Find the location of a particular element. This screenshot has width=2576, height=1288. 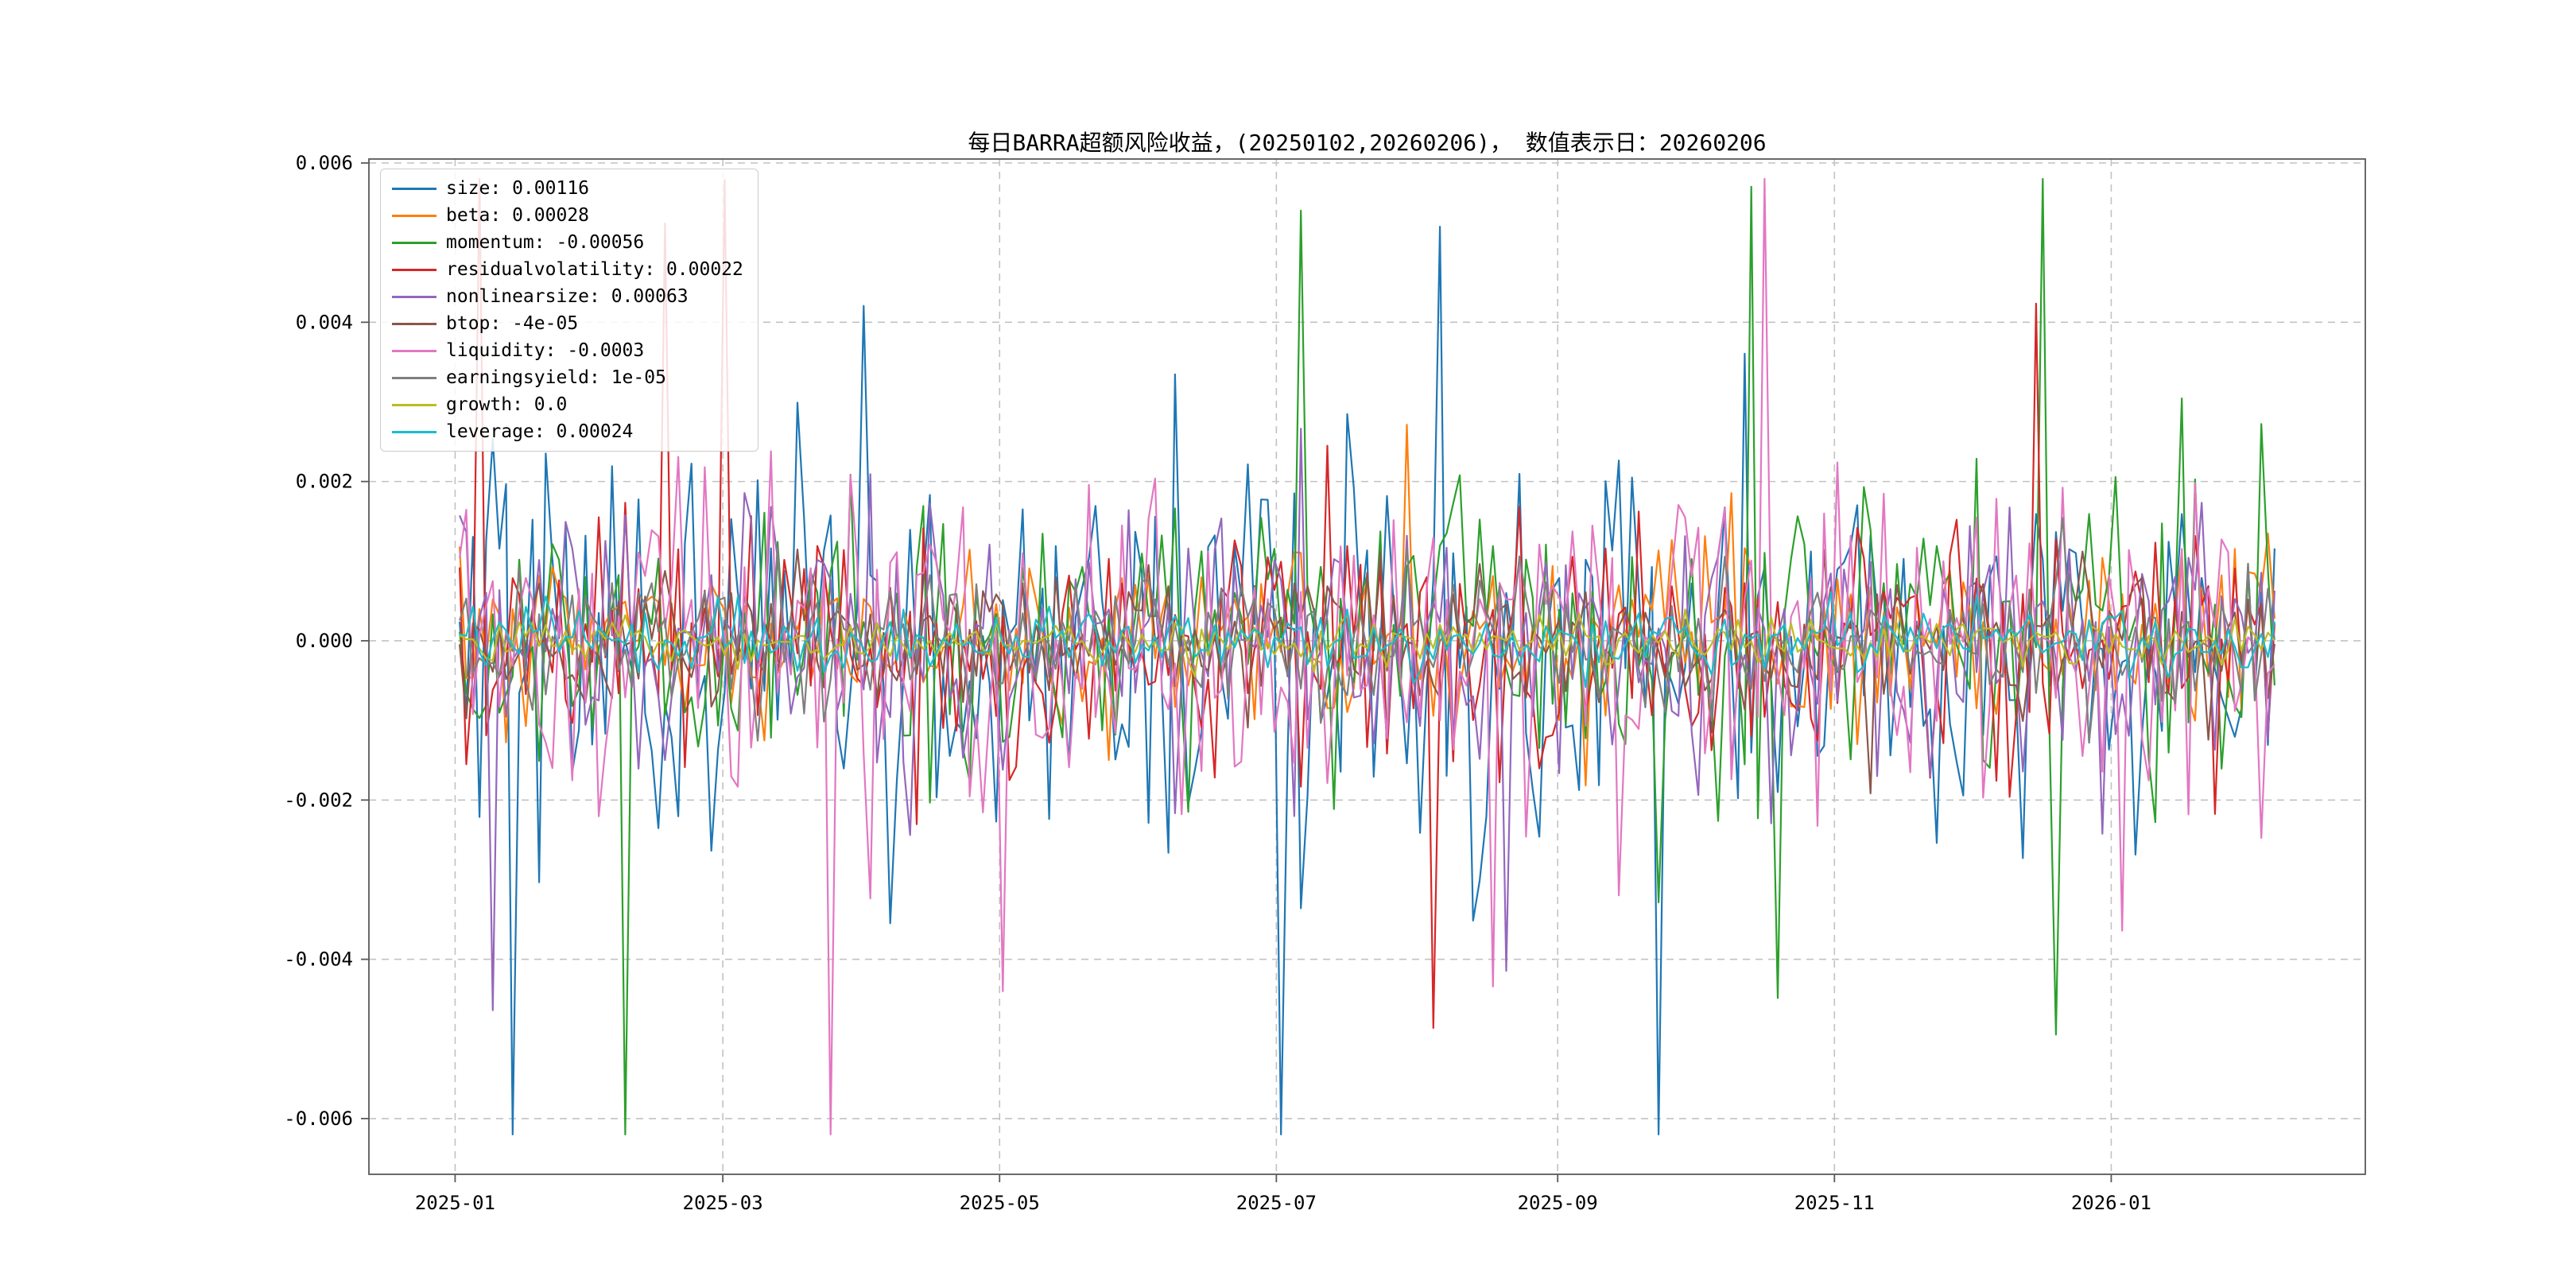

legend-line-swatch-size is located at coordinates (414, 188).